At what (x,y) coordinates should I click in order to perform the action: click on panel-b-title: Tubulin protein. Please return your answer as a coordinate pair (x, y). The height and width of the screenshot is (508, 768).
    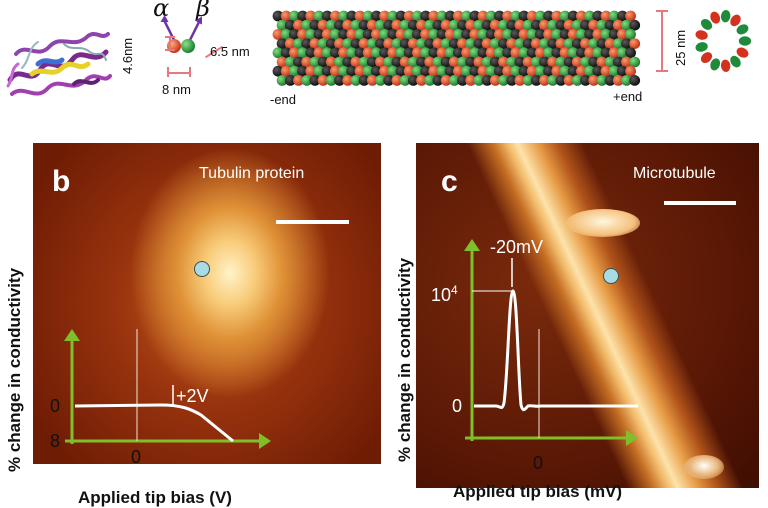
    Looking at the image, I should click on (252, 173).